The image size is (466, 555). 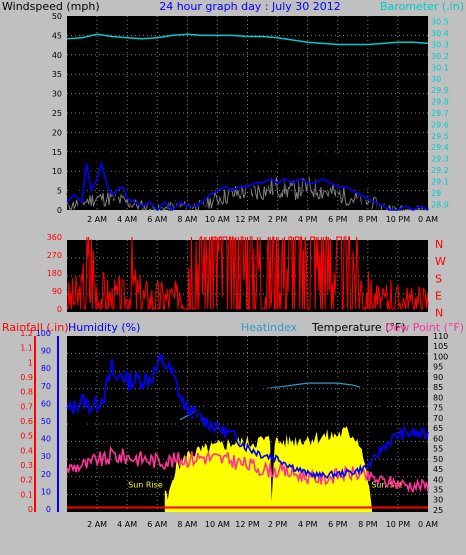 What do you see at coordinates (30, 362) in the screenshot?
I see `rain-y-tick-label: 1` at bounding box center [30, 362].